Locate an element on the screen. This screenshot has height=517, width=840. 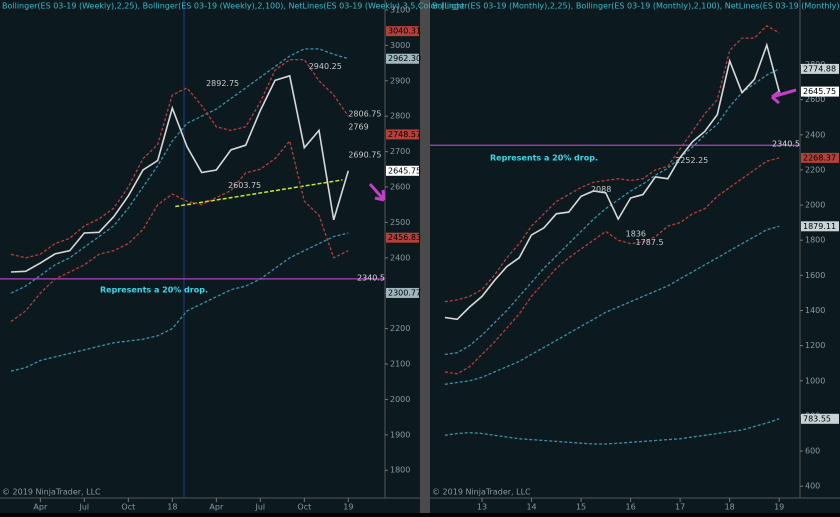
y-tick-label: 400 is located at coordinates (812, 486).